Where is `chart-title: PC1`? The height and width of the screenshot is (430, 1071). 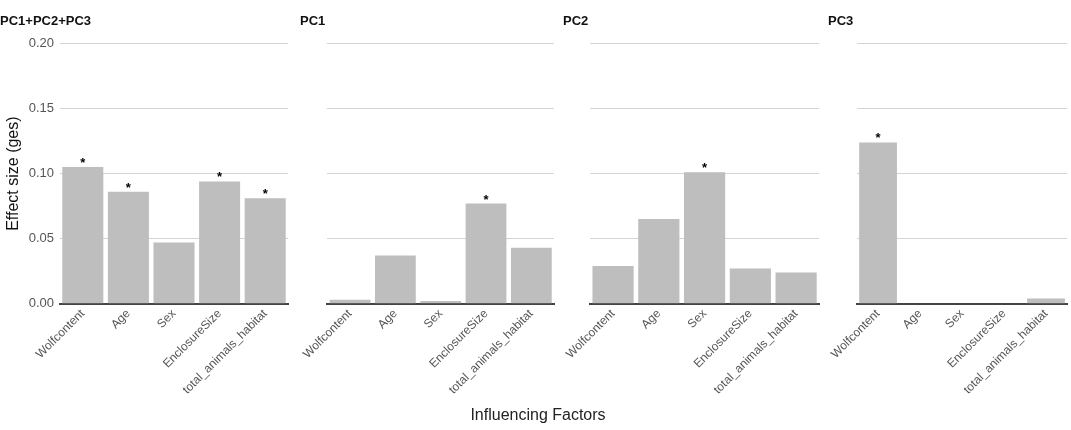
chart-title: PC1 is located at coordinates (313, 21).